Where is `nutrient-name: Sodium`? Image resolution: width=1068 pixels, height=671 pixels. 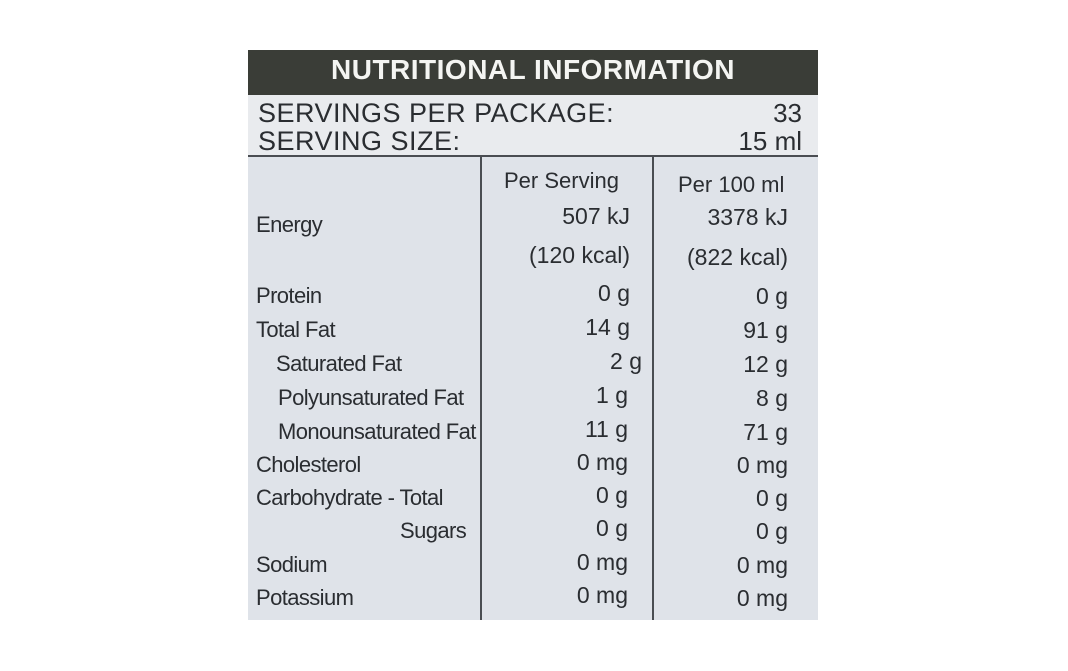
nutrient-name: Sodium is located at coordinates (292, 564).